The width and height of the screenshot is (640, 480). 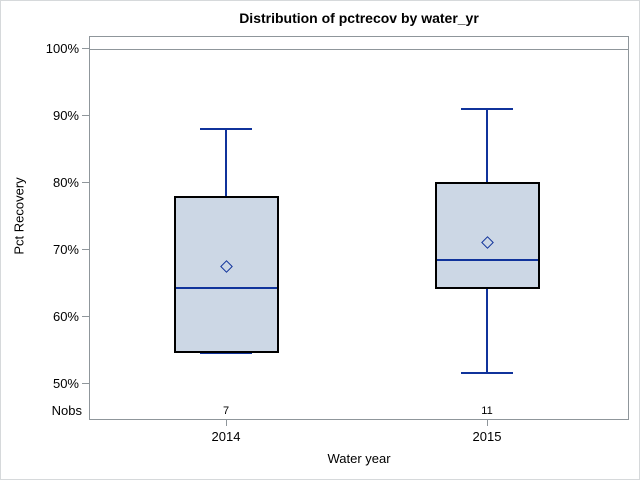 I want to click on x-tick-label: 2014, so click(x=226, y=436).